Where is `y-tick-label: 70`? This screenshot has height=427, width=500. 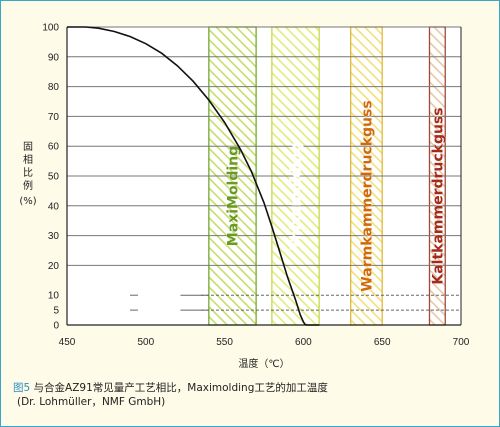
y-tick-label: 70 is located at coordinates (54, 117).